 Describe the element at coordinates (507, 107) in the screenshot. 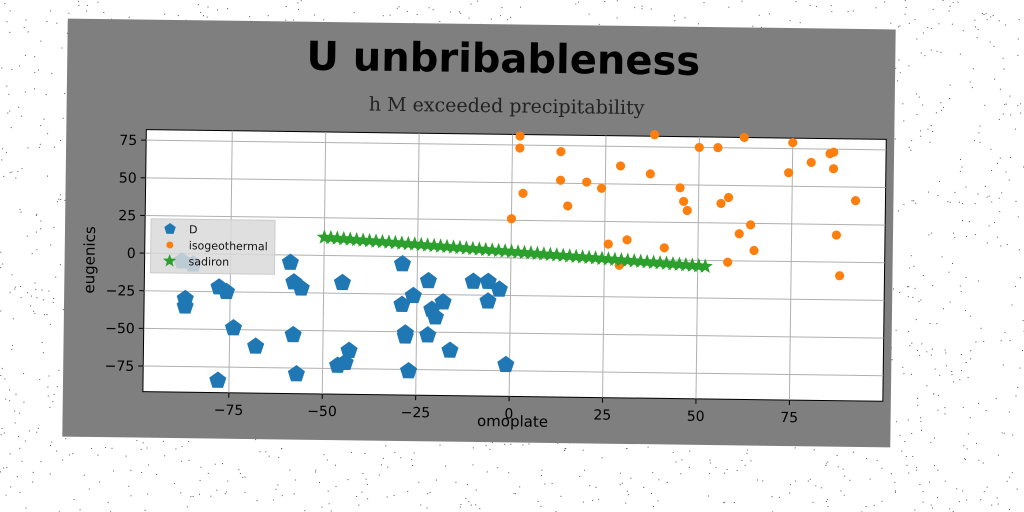

I see `chart-subtitle: h M exceeded precipitability` at that location.